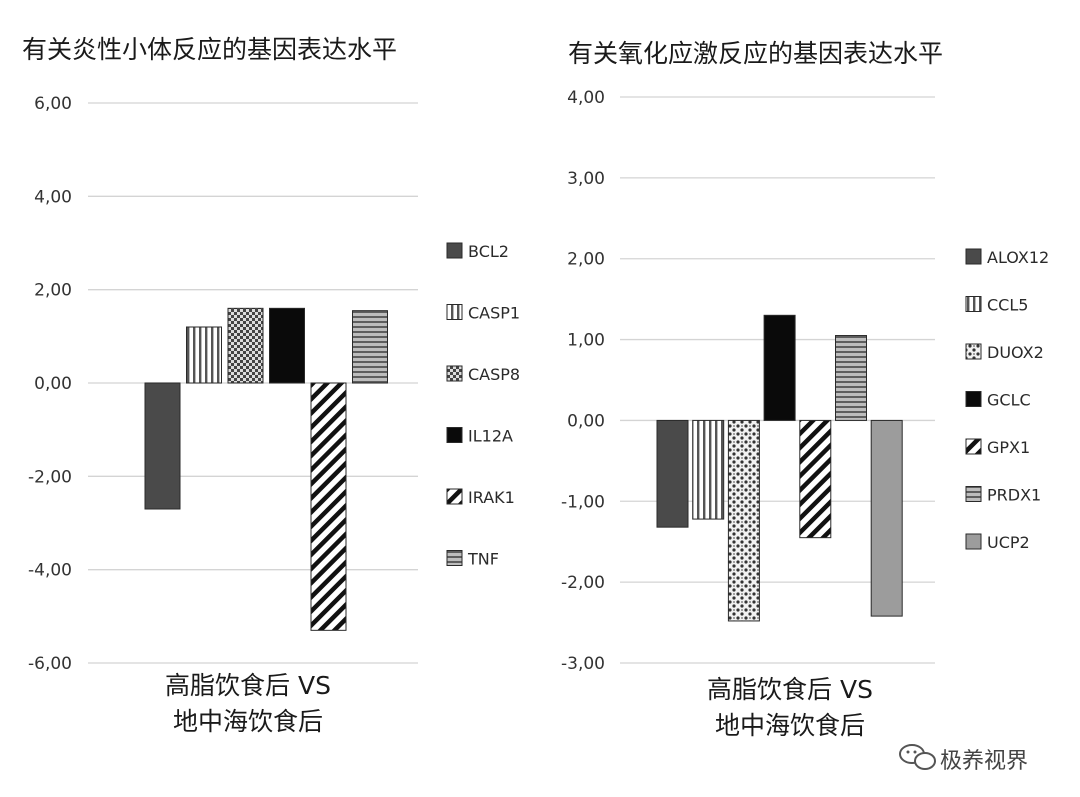 This screenshot has height=797, width=1080. What do you see at coordinates (454, 250) in the screenshot?
I see `legend-swatch-bcl2` at bounding box center [454, 250].